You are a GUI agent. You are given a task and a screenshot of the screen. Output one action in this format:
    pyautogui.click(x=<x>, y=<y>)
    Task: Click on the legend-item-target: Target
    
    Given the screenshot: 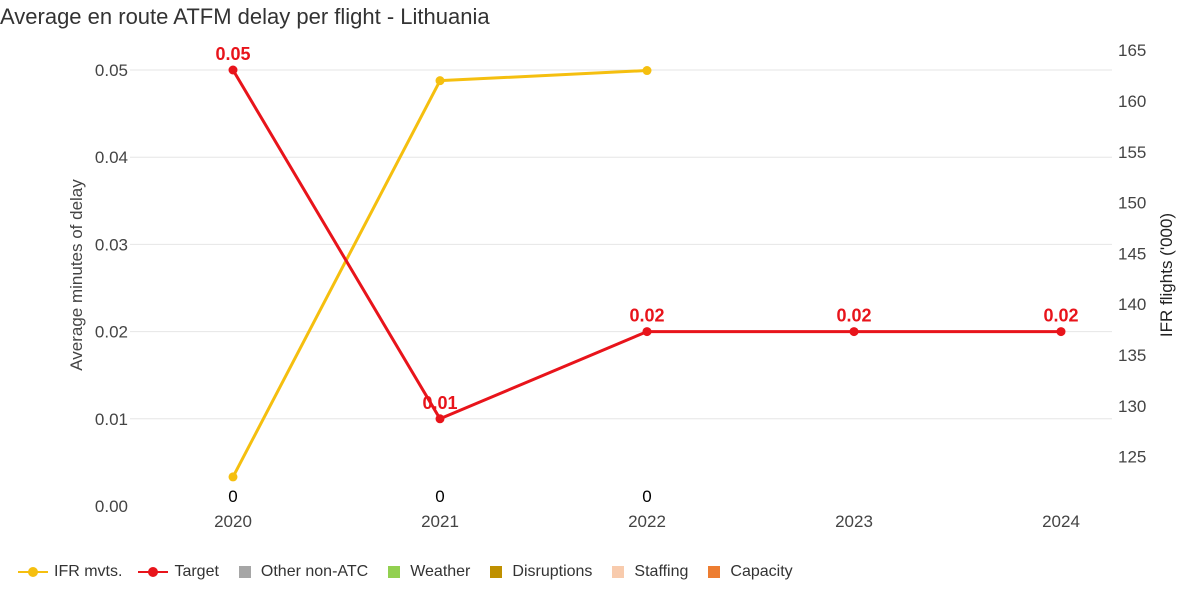 What is the action you would take?
    pyautogui.click(x=178, y=572)
    